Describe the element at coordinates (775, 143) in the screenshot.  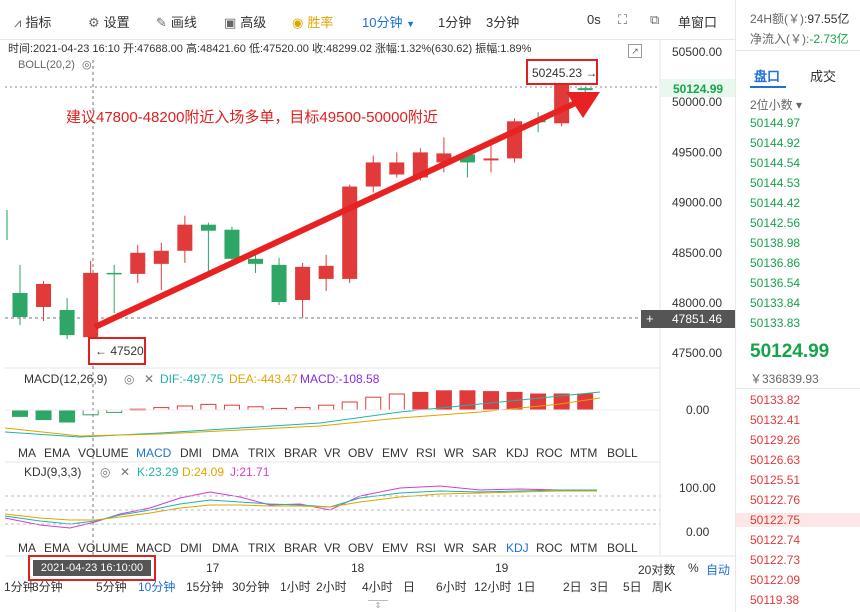
I see `ask-price: 50144.92` at that location.